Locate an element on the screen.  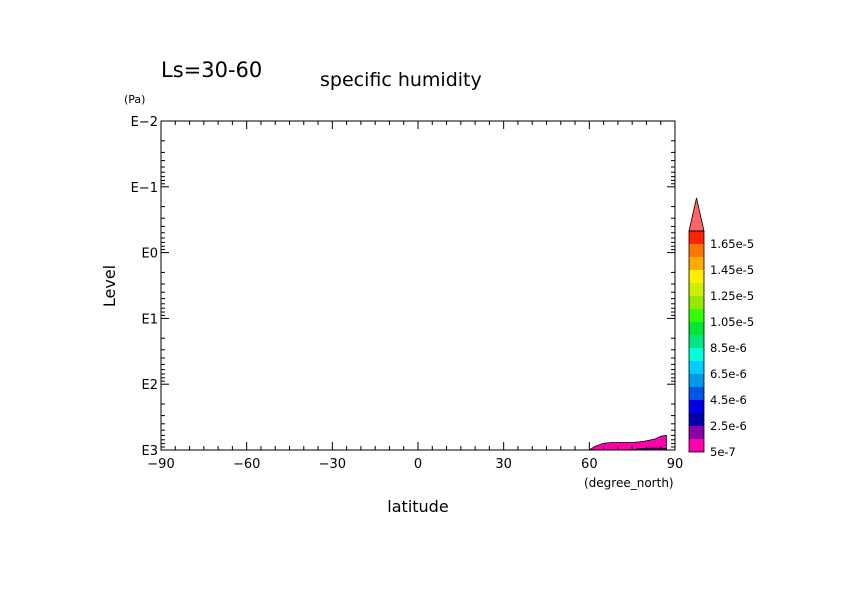
x-tick-label: 0 is located at coordinates (418, 464).